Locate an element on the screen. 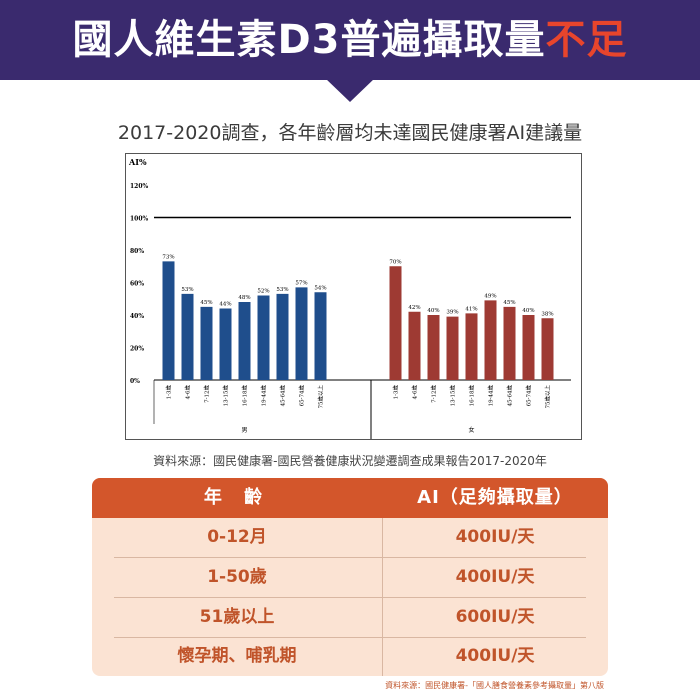 The image size is (700, 700). bar-value-label: 41% is located at coordinates (471, 309).